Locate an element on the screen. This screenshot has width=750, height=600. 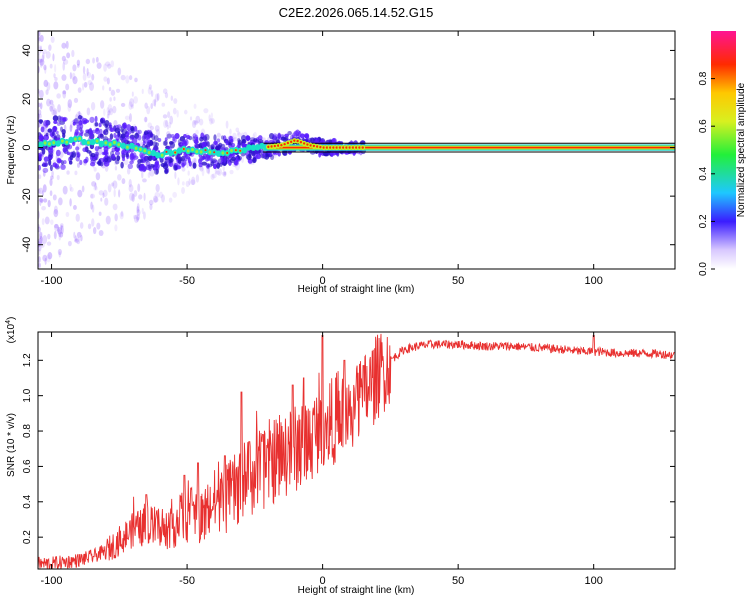
y-tick-label: 0 is located at coordinates (27, 148).